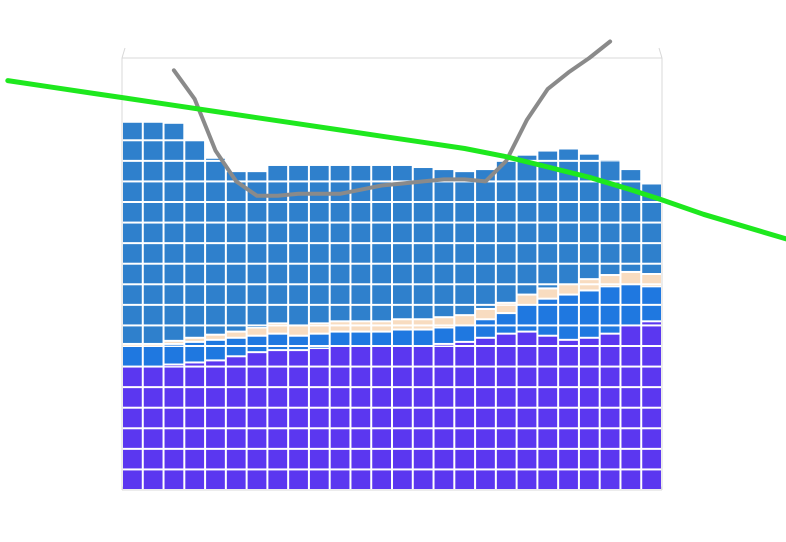 Image resolution: width=786 pixels, height=542 pixels. What do you see at coordinates (298, 330) in the screenshot?
I see `area-tile-s2-c8` at bounding box center [298, 330].